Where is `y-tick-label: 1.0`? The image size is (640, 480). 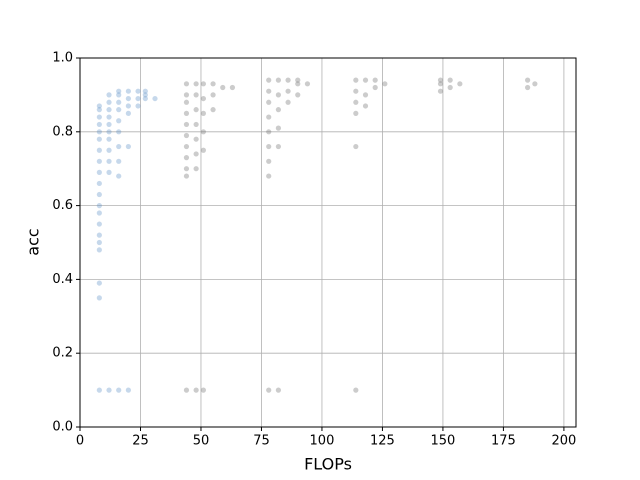 y-tick-label: 1.0 is located at coordinates (62, 58).